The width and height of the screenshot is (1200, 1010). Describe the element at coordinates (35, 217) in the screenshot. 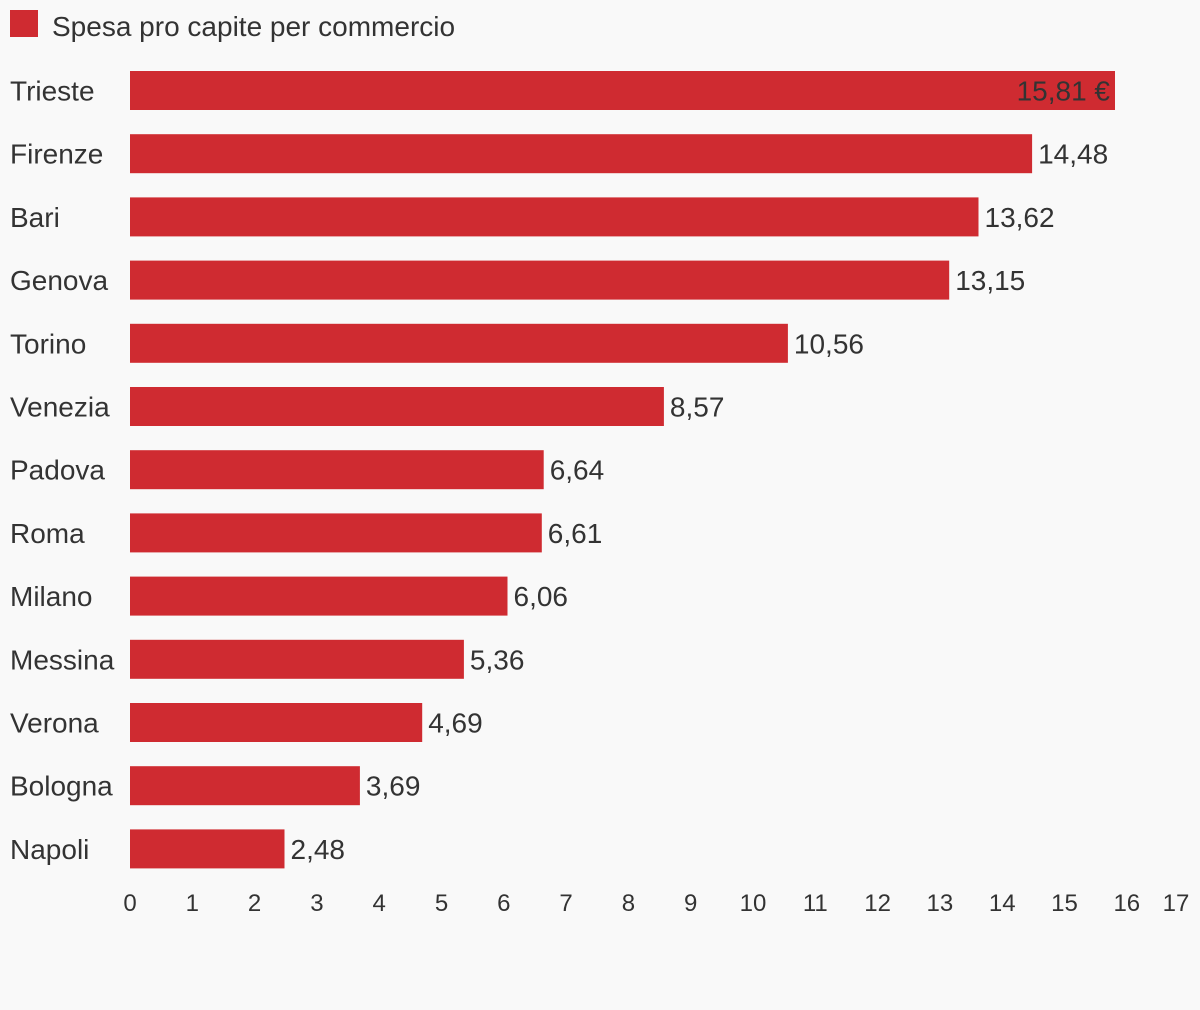

I see `category-label: Bari` at that location.